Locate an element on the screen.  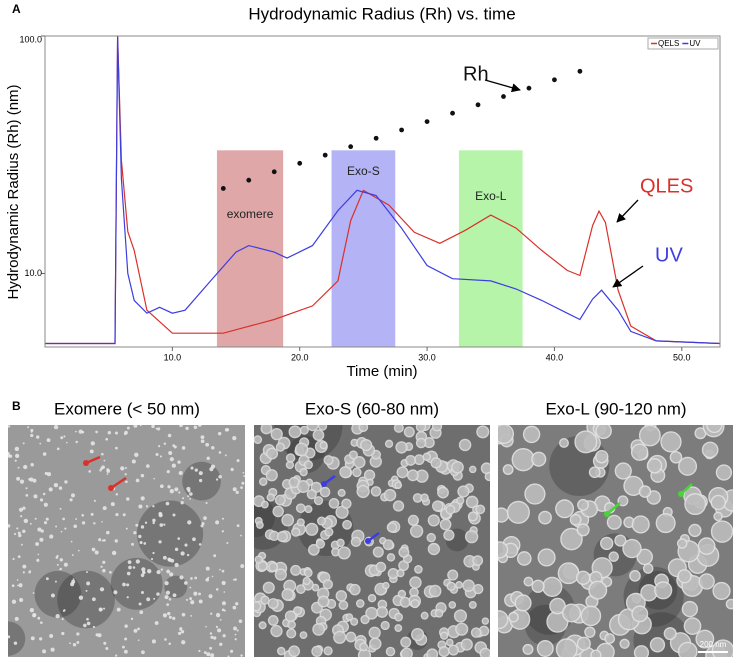
rh-point is located at coordinates (554, 80).